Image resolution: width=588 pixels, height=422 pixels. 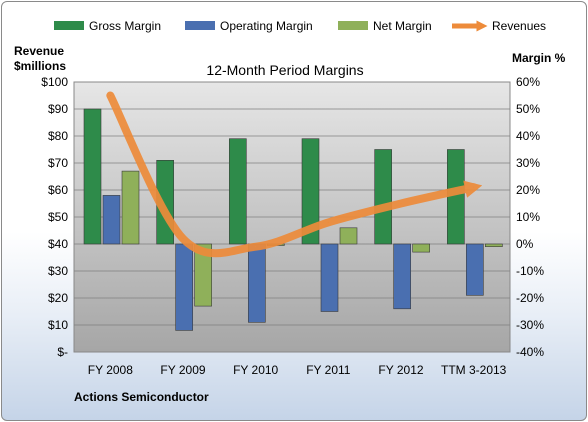 I want to click on left-tick-label: $100, so click(x=54, y=82).